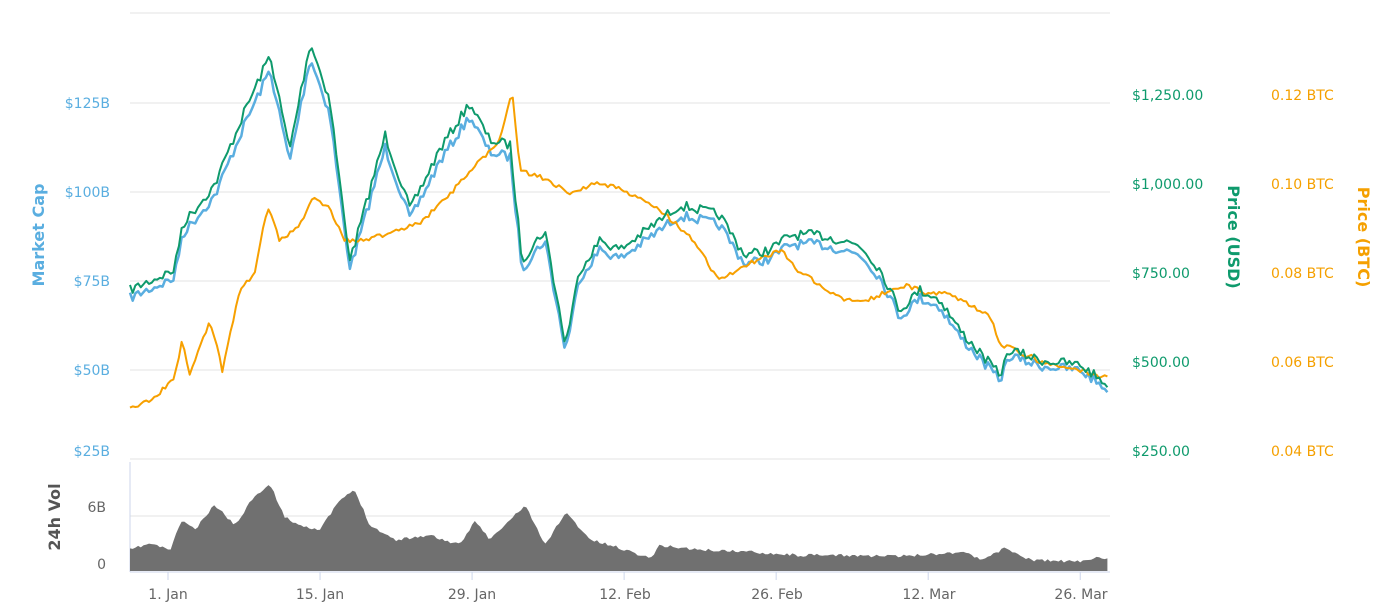 The height and width of the screenshot is (616, 1400). What do you see at coordinates (777, 595) in the screenshot?
I see `x-tick-label: 26. Feb` at bounding box center [777, 595].